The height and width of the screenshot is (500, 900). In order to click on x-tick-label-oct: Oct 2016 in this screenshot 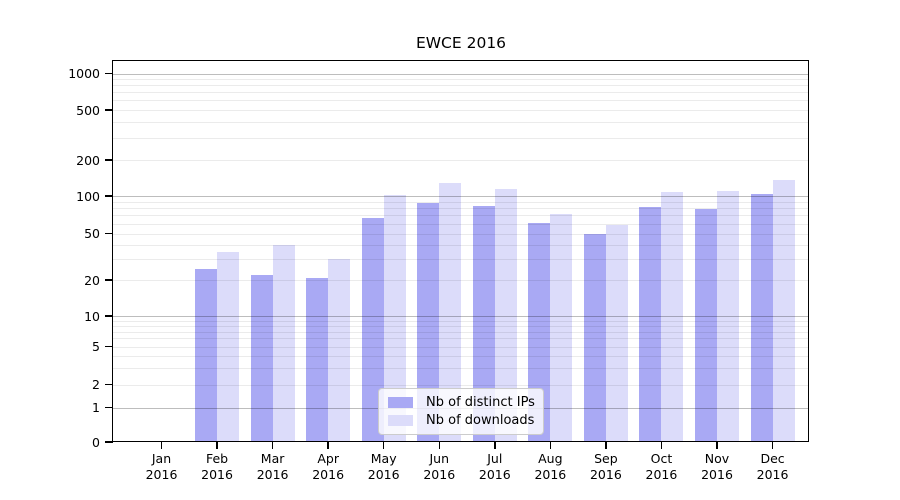, I will do `click(661, 467)`.